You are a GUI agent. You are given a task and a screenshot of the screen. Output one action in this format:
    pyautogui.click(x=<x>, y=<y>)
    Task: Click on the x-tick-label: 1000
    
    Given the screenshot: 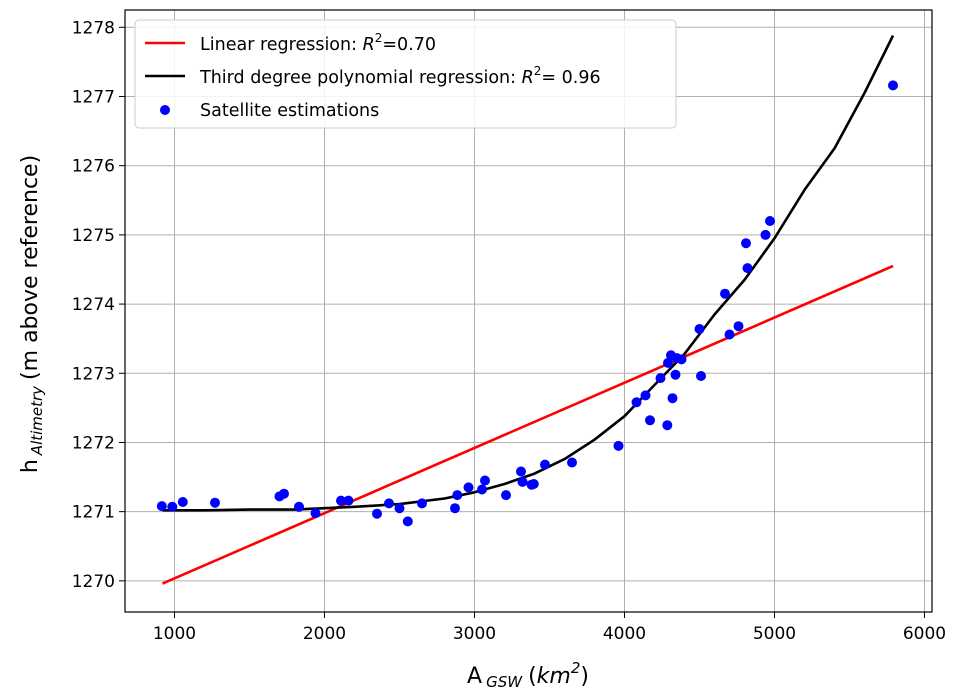 What is the action you would take?
    pyautogui.click(x=174, y=634)
    